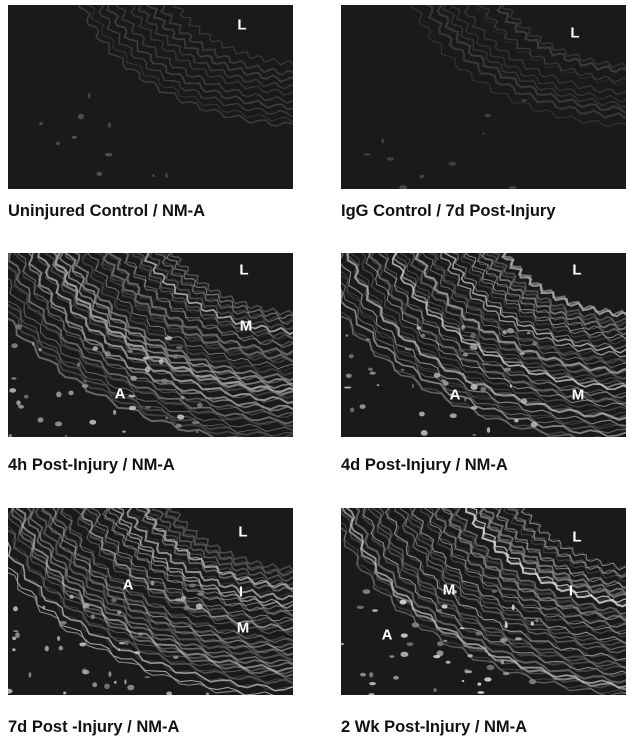 The image size is (631, 748). What do you see at coordinates (578, 395) in the screenshot?
I see `media-label: M` at bounding box center [578, 395].